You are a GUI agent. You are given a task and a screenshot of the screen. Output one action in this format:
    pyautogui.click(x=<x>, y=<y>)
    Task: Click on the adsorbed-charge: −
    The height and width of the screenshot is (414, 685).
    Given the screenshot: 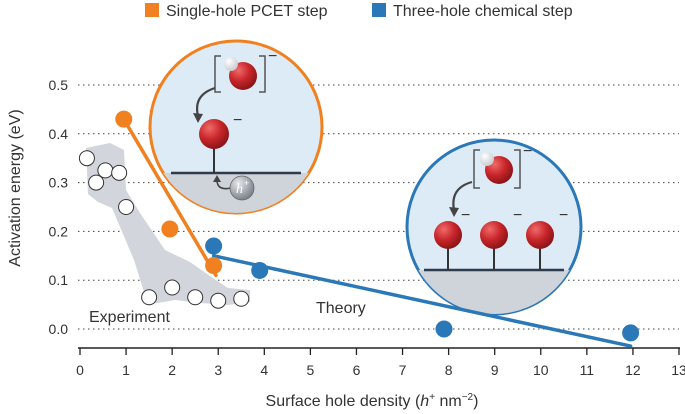 What is the action you would take?
    pyautogui.click(x=237, y=120)
    